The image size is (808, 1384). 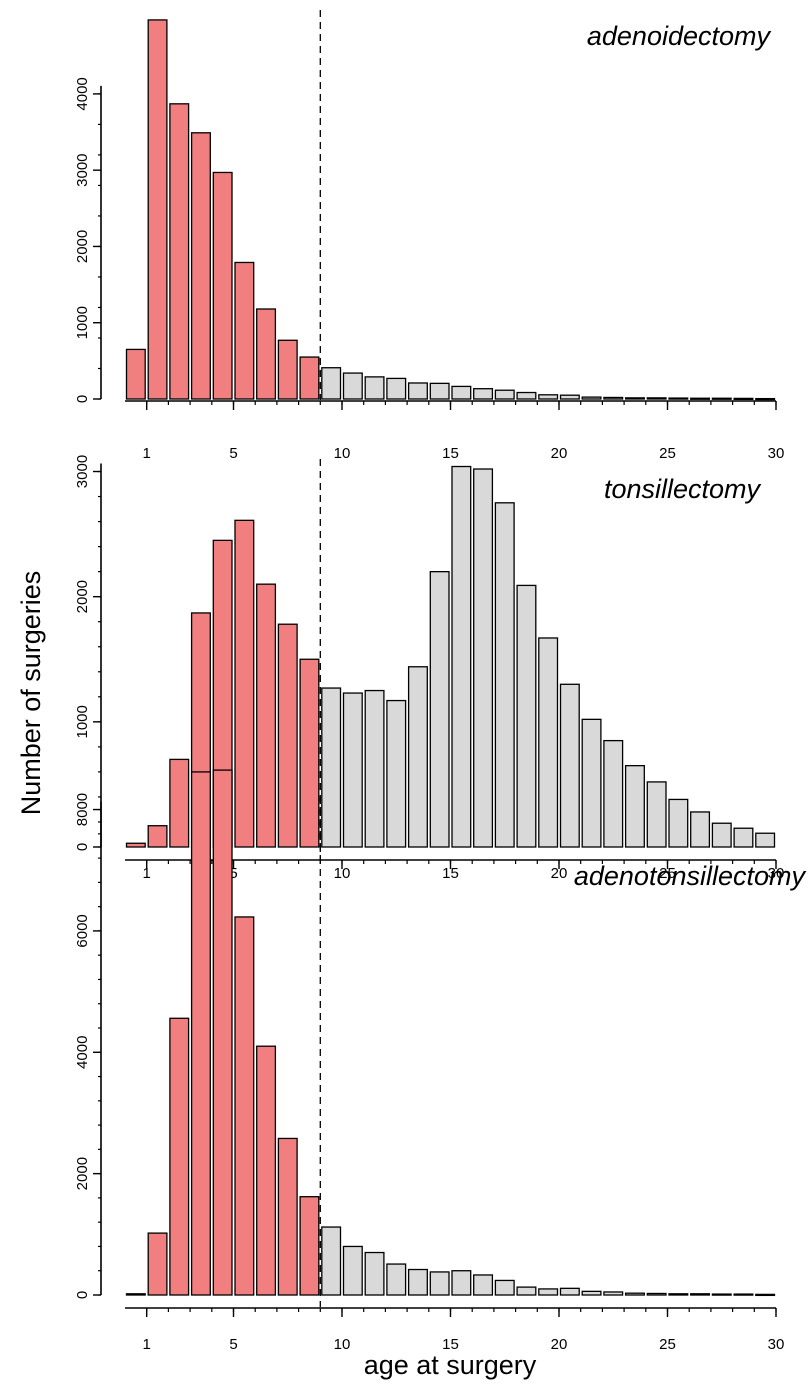 I want to click on y-tick-label: 8000, so click(x=82, y=809).